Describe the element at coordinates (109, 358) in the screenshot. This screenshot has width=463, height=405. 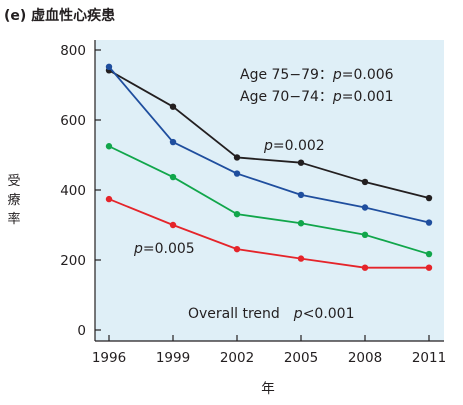
I see `x-tick-label: 1996` at that location.